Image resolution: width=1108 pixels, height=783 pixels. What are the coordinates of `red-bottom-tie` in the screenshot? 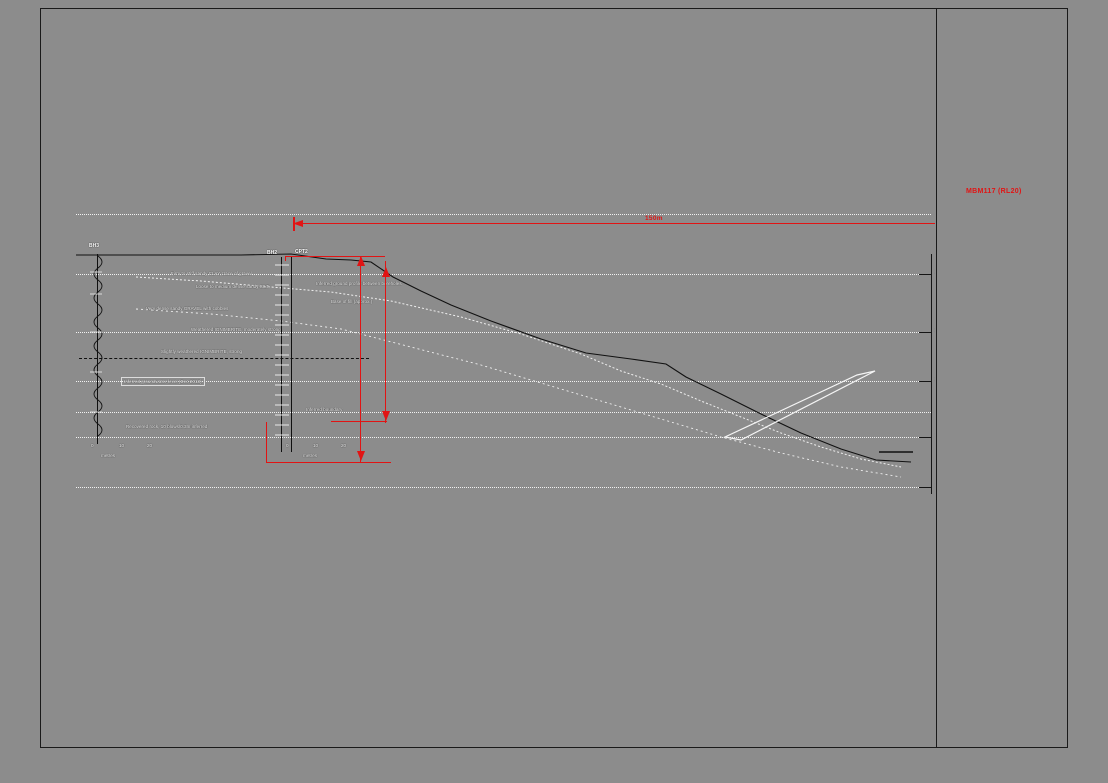 It's located at (359, 422).